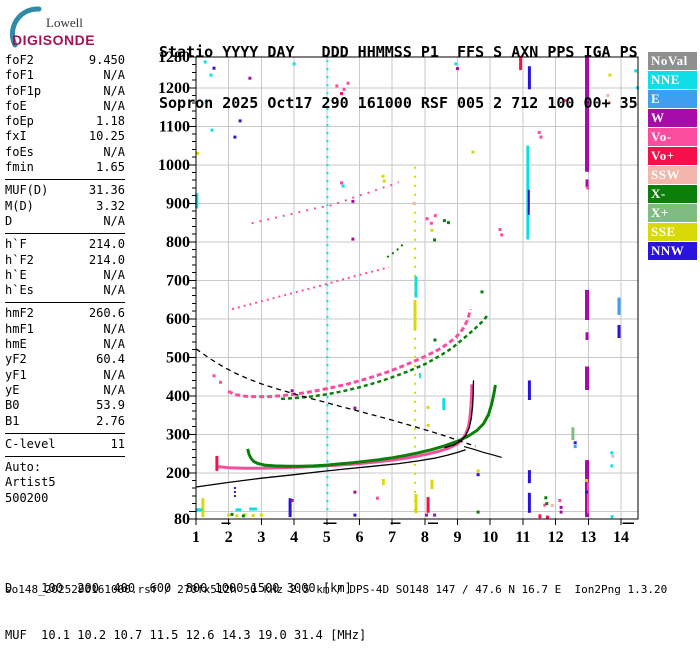 This screenshot has width=700, height=659. I want to click on param-group: MUF(D) 31.36 M(D) 3.32 D N/A, so click(65, 206).